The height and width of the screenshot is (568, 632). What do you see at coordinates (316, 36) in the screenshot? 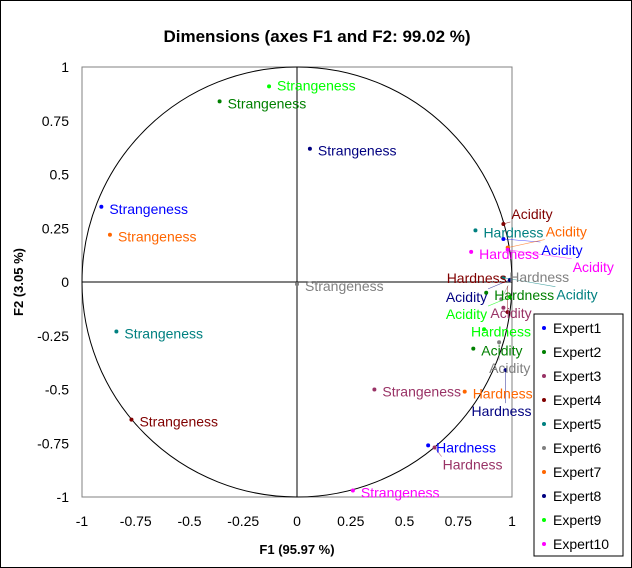
I see `chart-title: Dimensions (axes F1 and F2: 99.02 %)` at bounding box center [316, 36].